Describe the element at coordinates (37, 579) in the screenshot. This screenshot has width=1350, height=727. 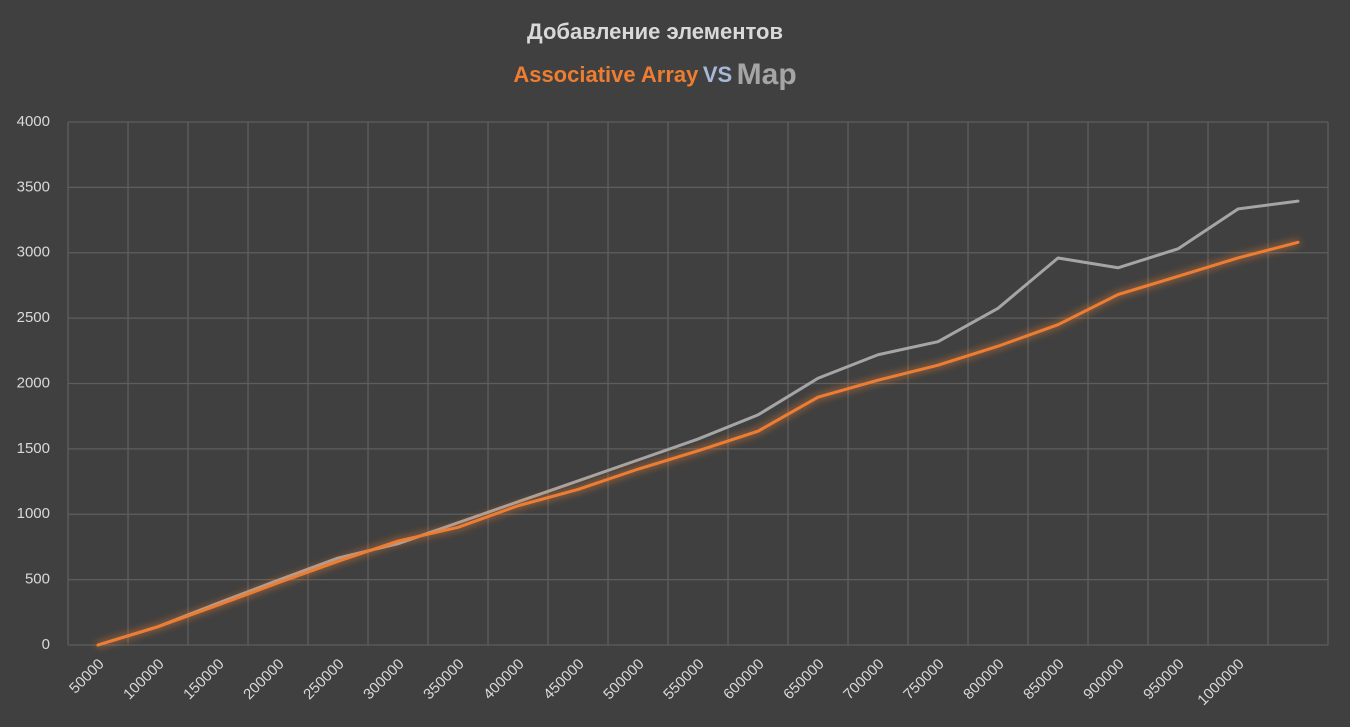
I see `y-tick-label: 500` at that location.